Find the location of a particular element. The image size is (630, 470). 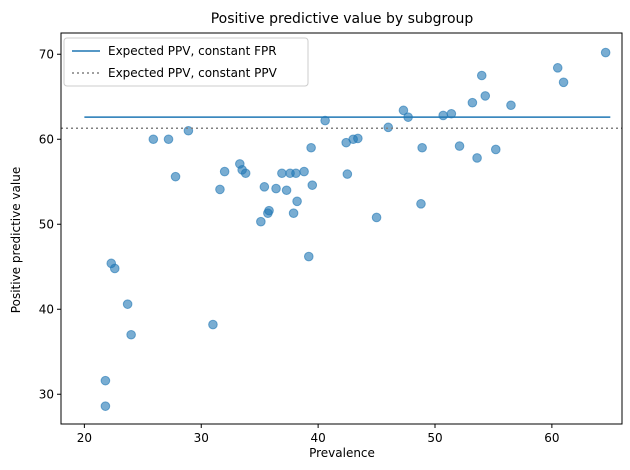

y-tick-label: 70 is located at coordinates (46, 54).